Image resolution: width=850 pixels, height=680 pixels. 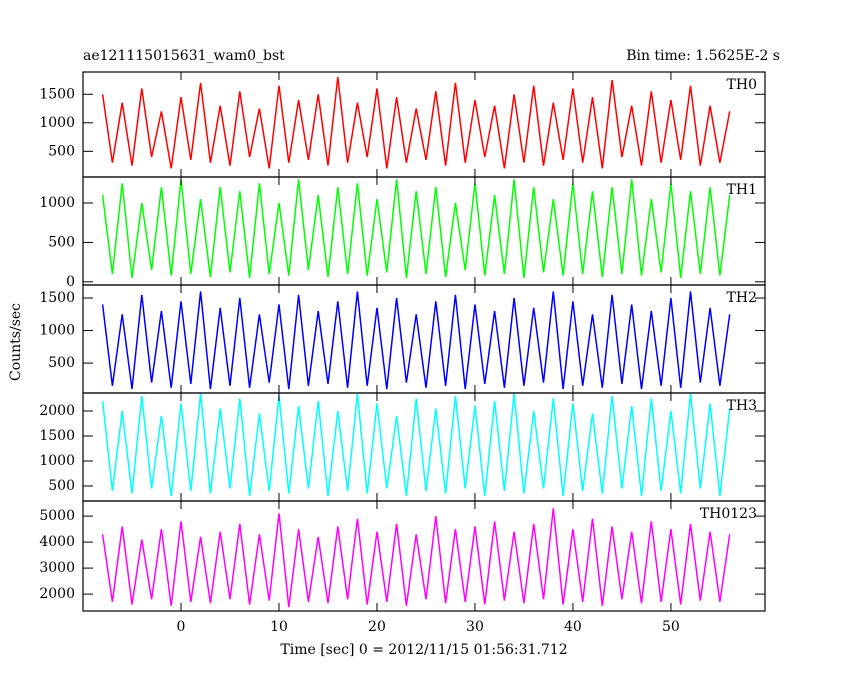 What do you see at coordinates (184, 56) in the screenshot?
I see `chart-title: ae121115015631_wam0_bst` at bounding box center [184, 56].